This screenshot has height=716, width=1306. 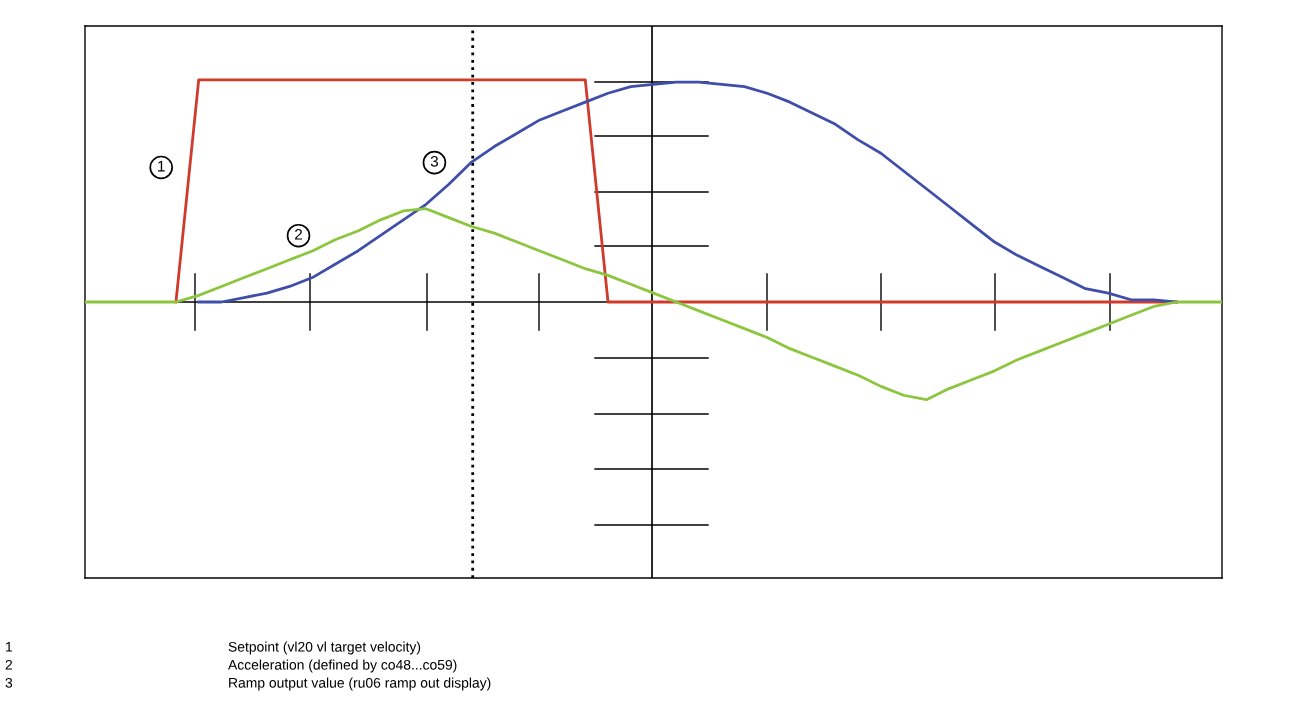 What do you see at coordinates (161, 166) in the screenshot?
I see `series-label: 1` at bounding box center [161, 166].